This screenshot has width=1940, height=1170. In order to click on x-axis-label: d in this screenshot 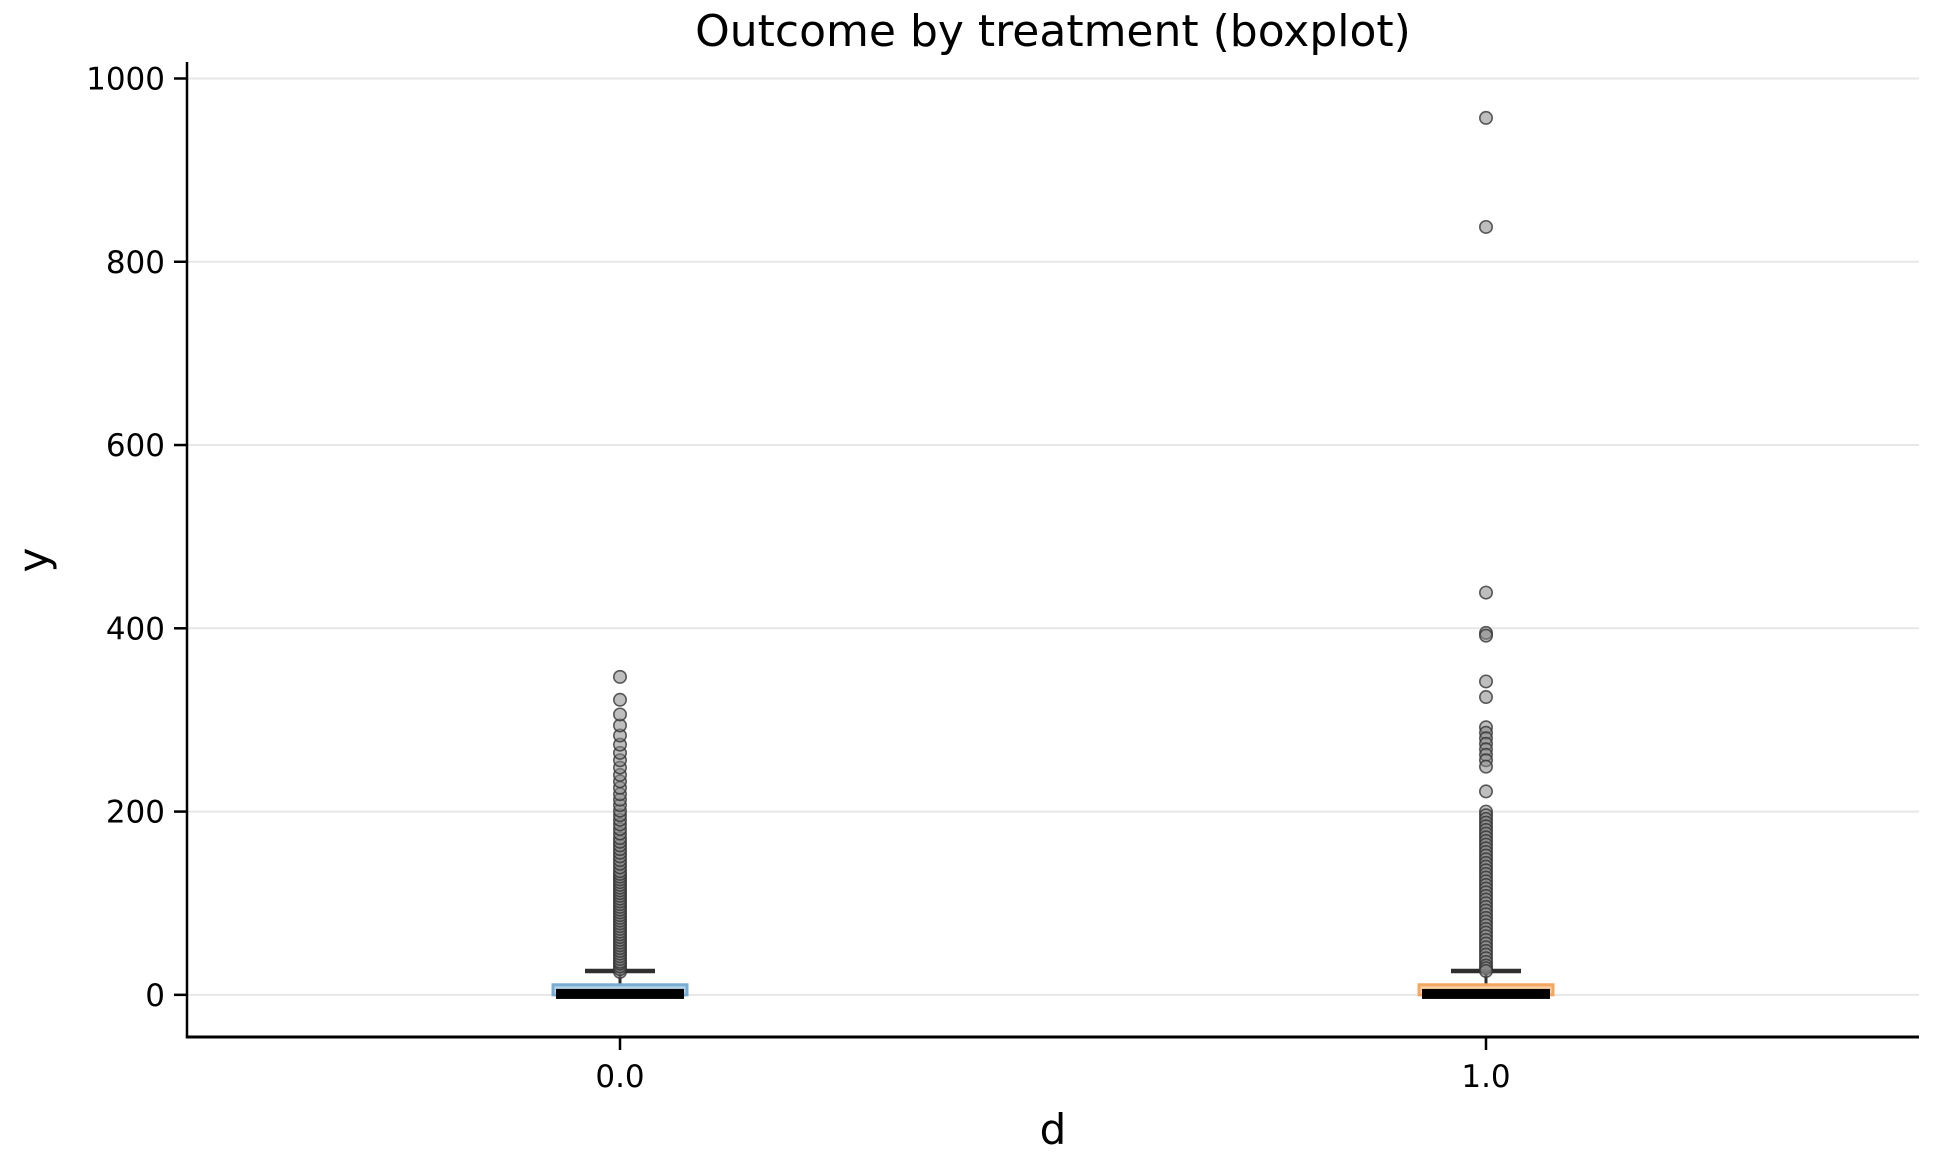, I will do `click(1053, 1129)`.